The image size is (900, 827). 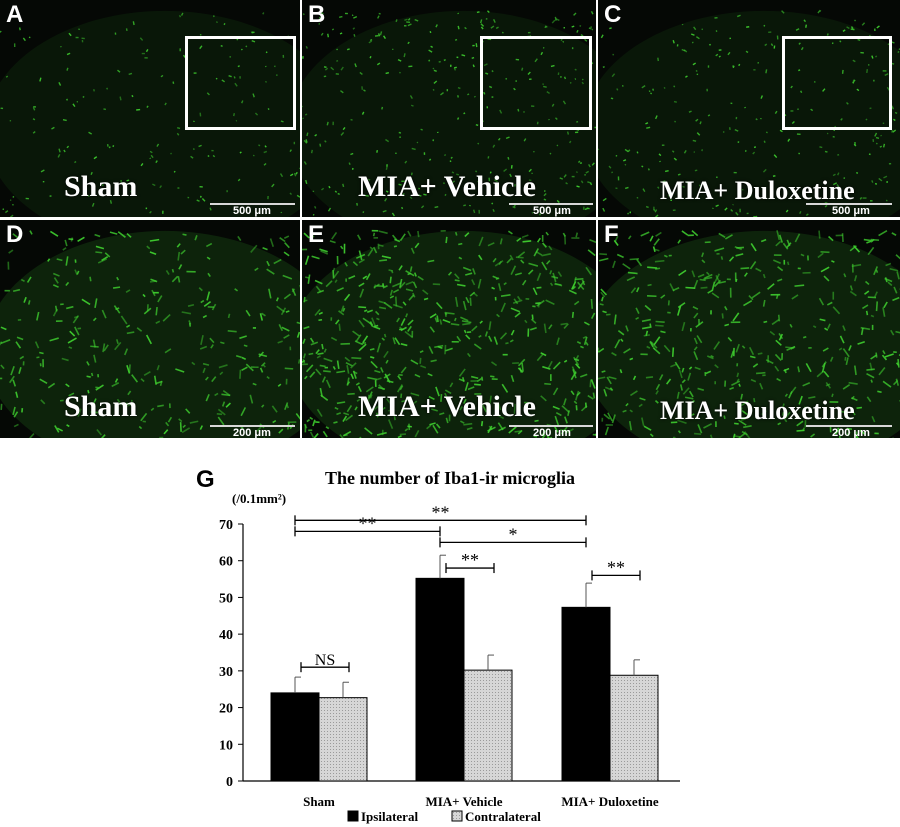 I want to click on significance-label: NS, so click(x=325, y=660).